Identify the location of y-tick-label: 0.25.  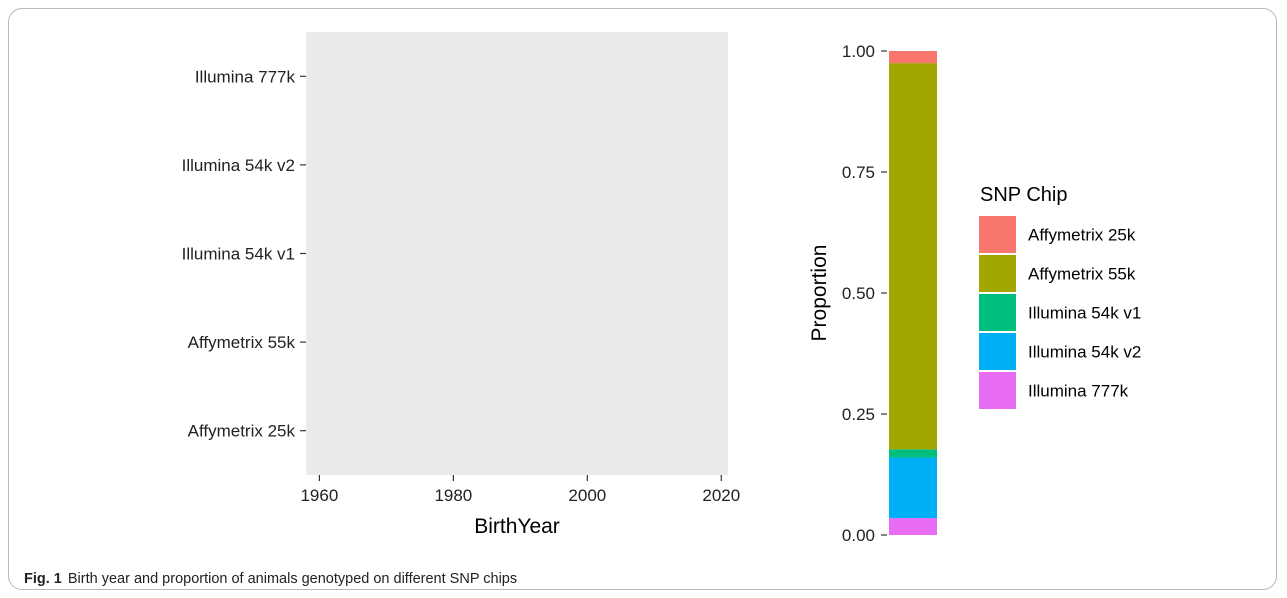
(858, 414).